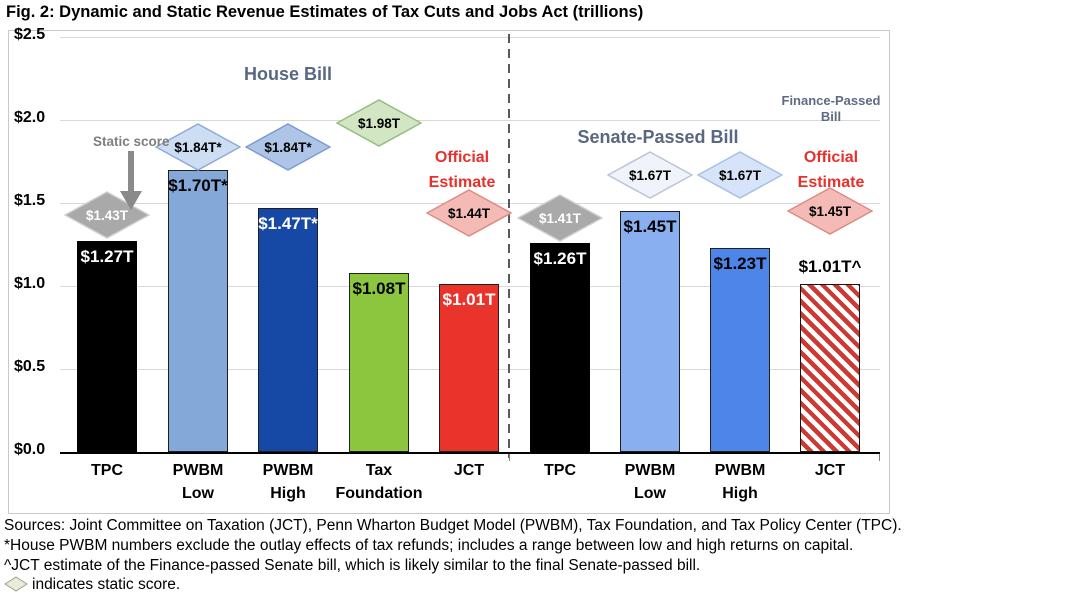 This screenshot has height=598, width=1065. I want to click on static-diamond-pwbm-high-senate: $1.67T, so click(740, 175).